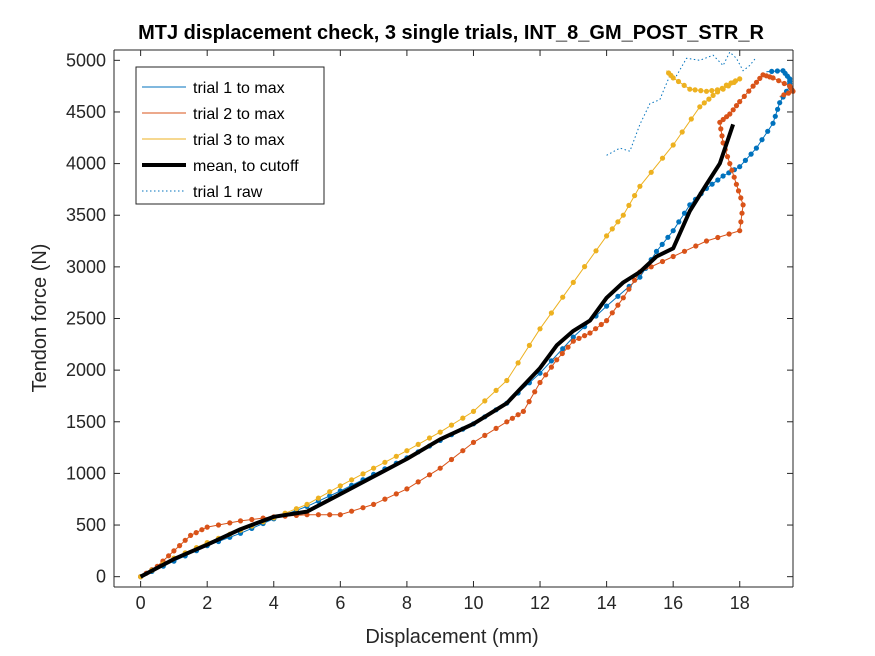 The width and height of the screenshot is (875, 656). What do you see at coordinates (213, 140) in the screenshot?
I see `legend-item: trial 3 to max` at bounding box center [213, 140].